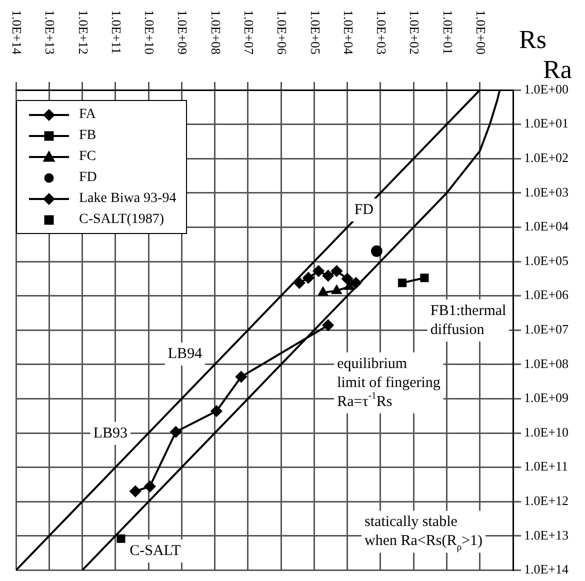 This screenshot has height=581, width=585. Describe the element at coordinates (150, 32) in the screenshot. I see `x-tick-label: 1.0E+10` at that location.